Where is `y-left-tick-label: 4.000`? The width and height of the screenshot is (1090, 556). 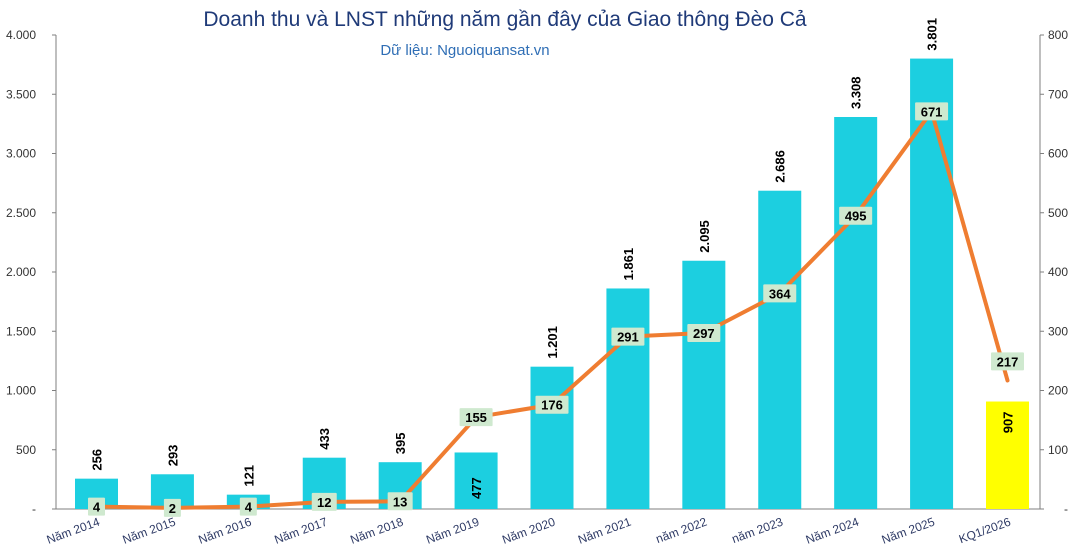
y-left-tick-label: 4.000 is located at coordinates (21, 35).